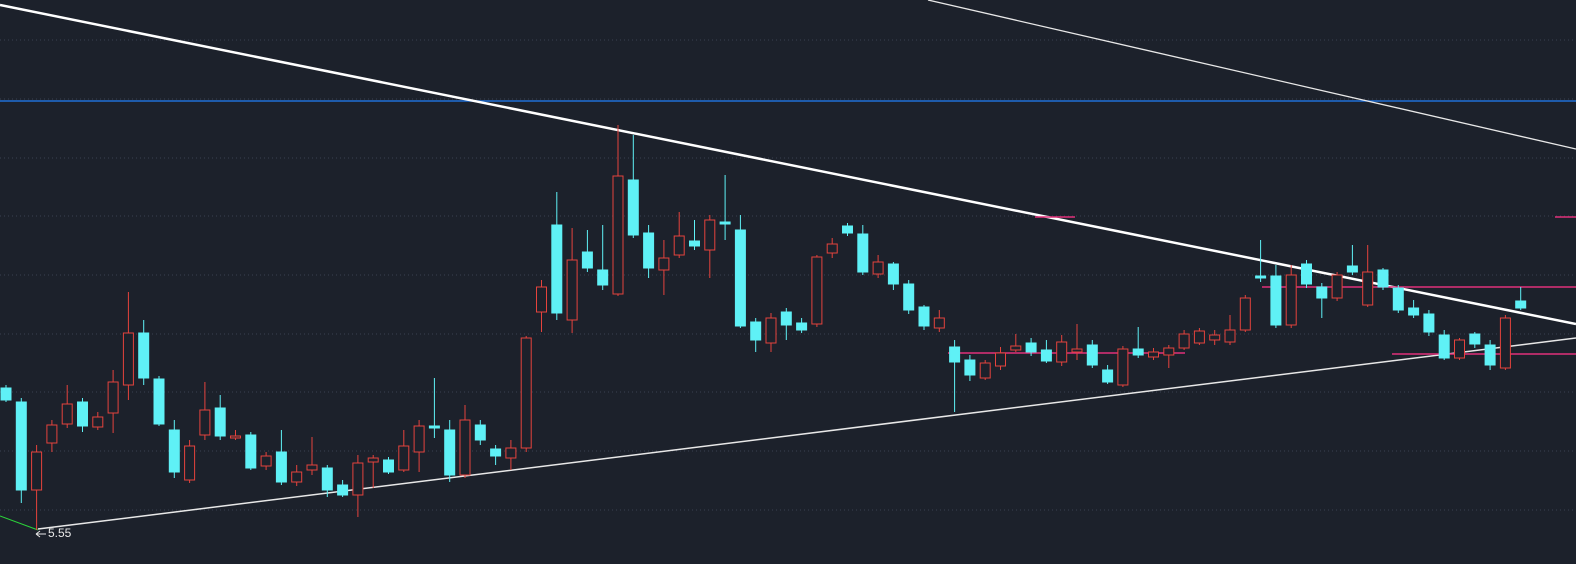 The image size is (1576, 564). What do you see at coordinates (1251, 75) in the screenshot?
I see `trend-line` at bounding box center [1251, 75].